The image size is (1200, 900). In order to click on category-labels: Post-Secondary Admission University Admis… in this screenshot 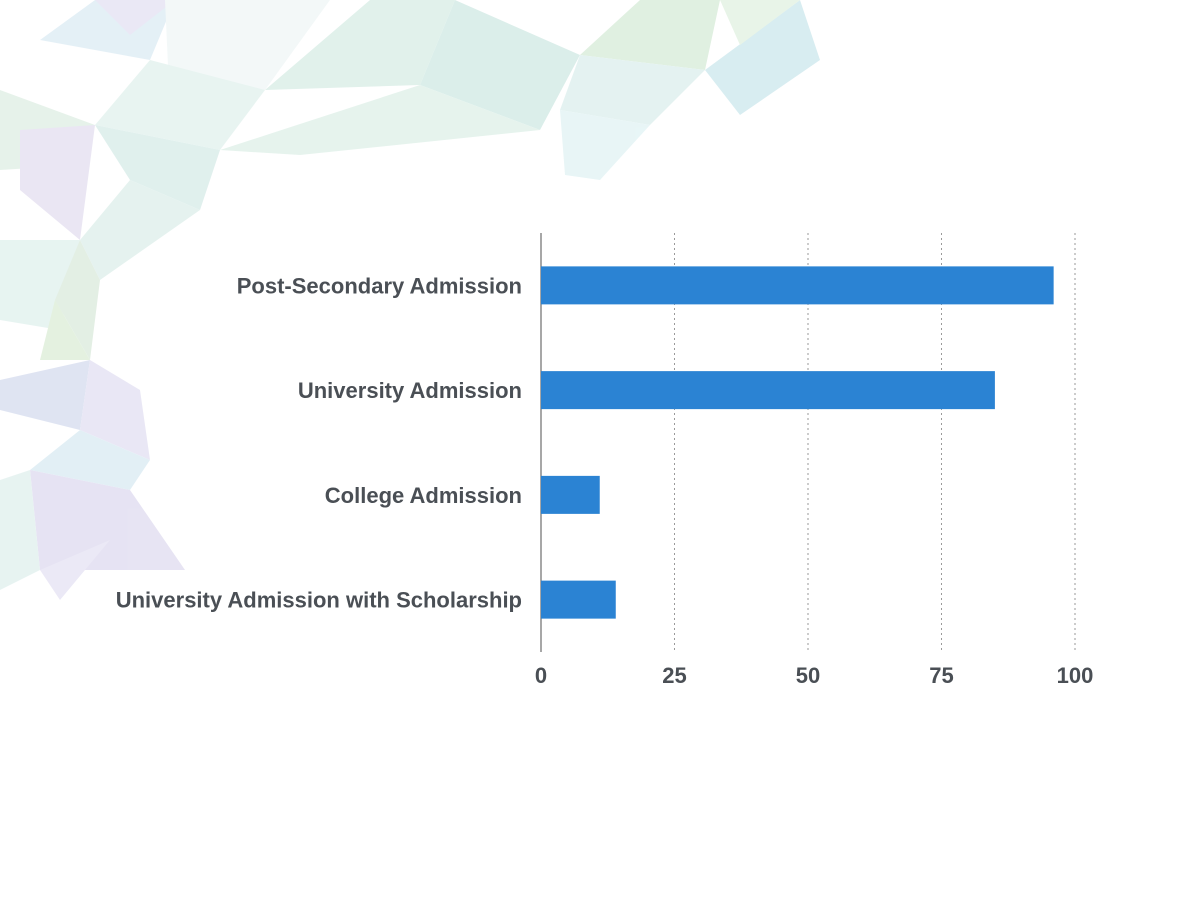, I will do `click(319, 442)`.